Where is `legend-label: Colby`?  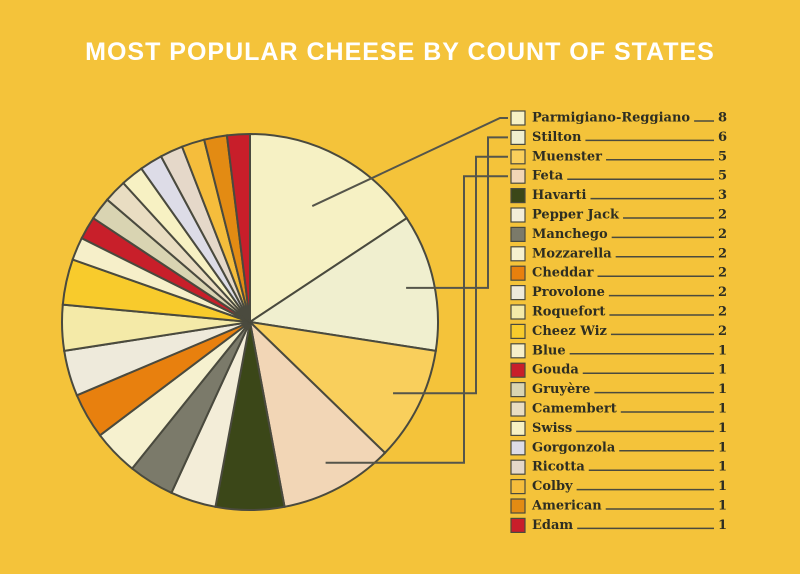 legend-label: Colby is located at coordinates (552, 486).